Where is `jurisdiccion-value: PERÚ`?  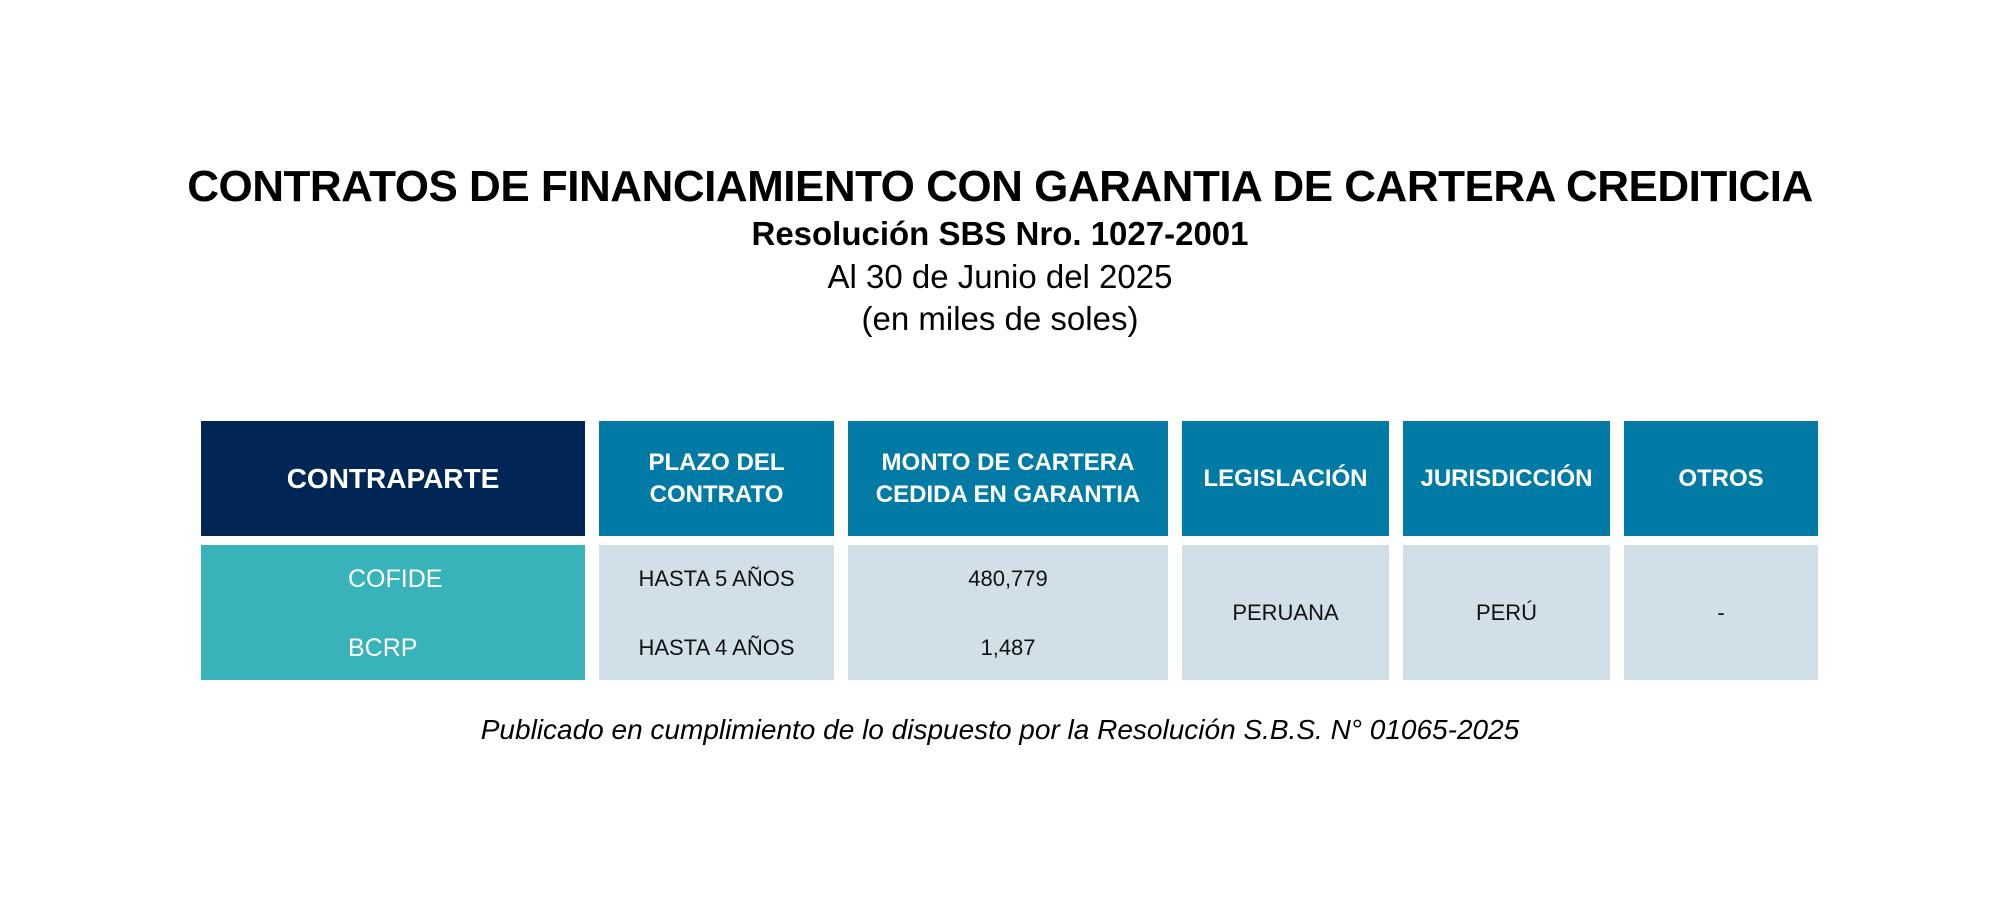 jurisdiccion-value: PERÚ is located at coordinates (1506, 612).